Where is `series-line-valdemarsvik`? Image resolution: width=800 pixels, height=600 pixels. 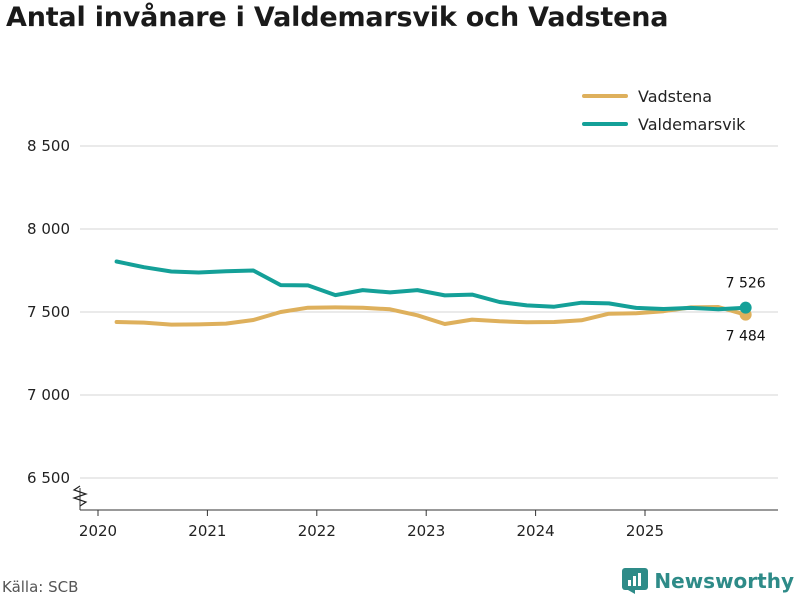 series-line-valdemarsvik is located at coordinates (431, 285).